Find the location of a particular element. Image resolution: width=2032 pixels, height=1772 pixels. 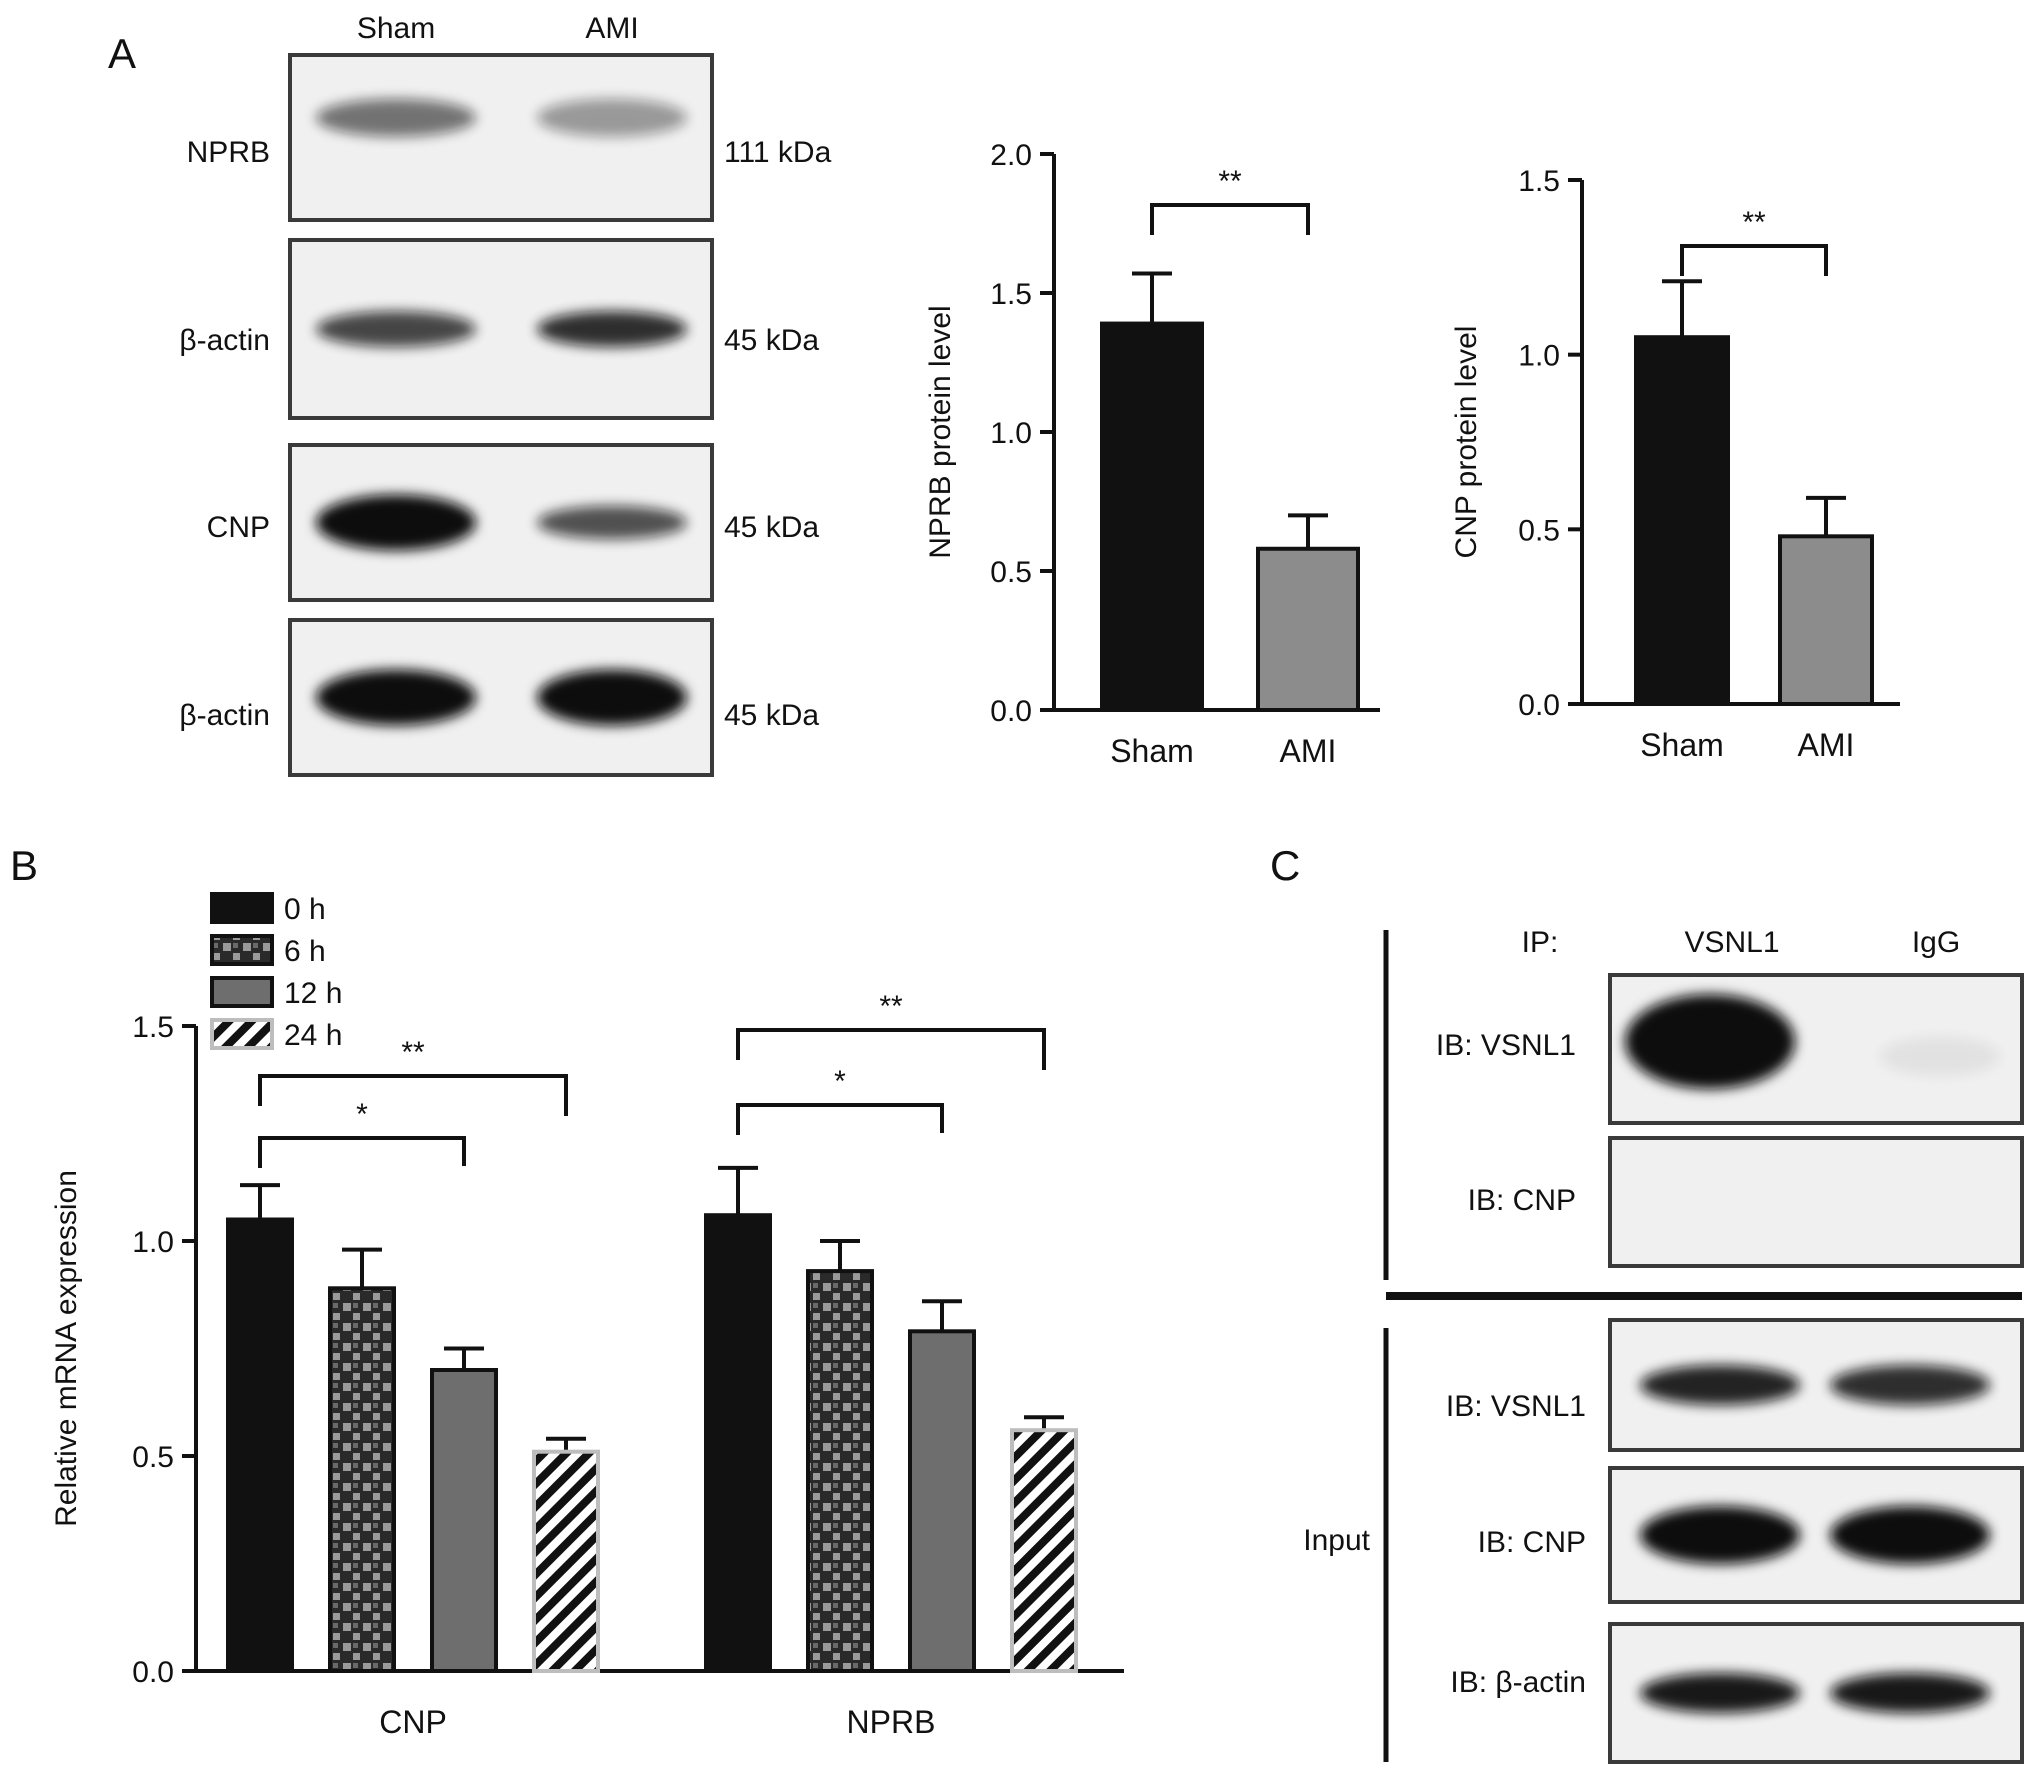

legend-label: 0 h is located at coordinates (305, 909).